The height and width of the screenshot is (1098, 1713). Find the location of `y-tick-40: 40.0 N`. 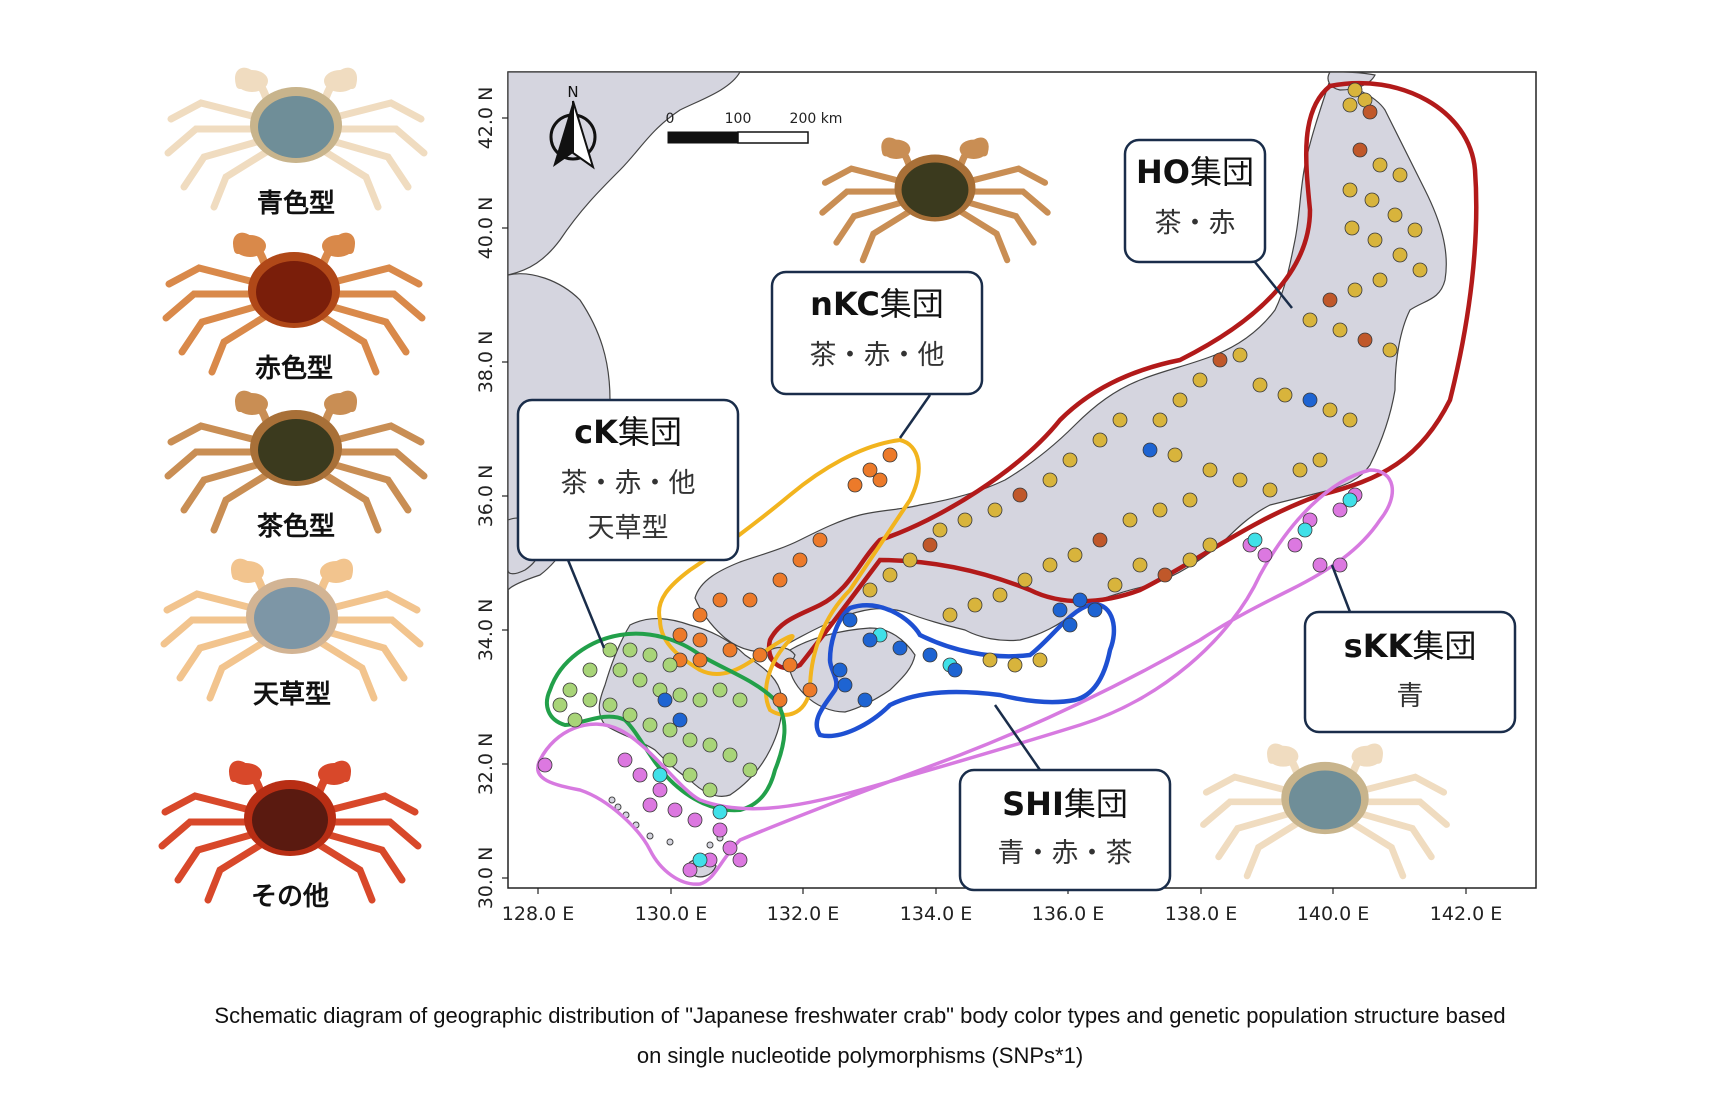

y-tick-40: 40.0 N is located at coordinates (486, 228).